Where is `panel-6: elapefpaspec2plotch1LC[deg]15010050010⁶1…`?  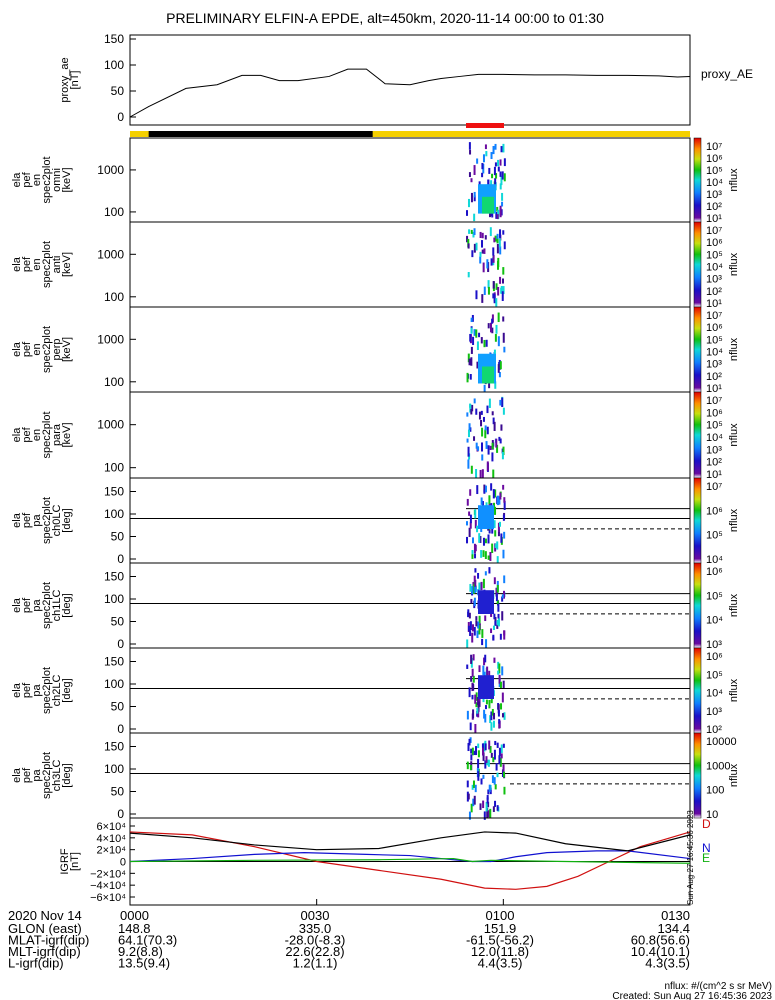
panel-6: elapefpaspec2plotch1LC[deg]15010050010⁶1… is located at coordinates (375, 606).